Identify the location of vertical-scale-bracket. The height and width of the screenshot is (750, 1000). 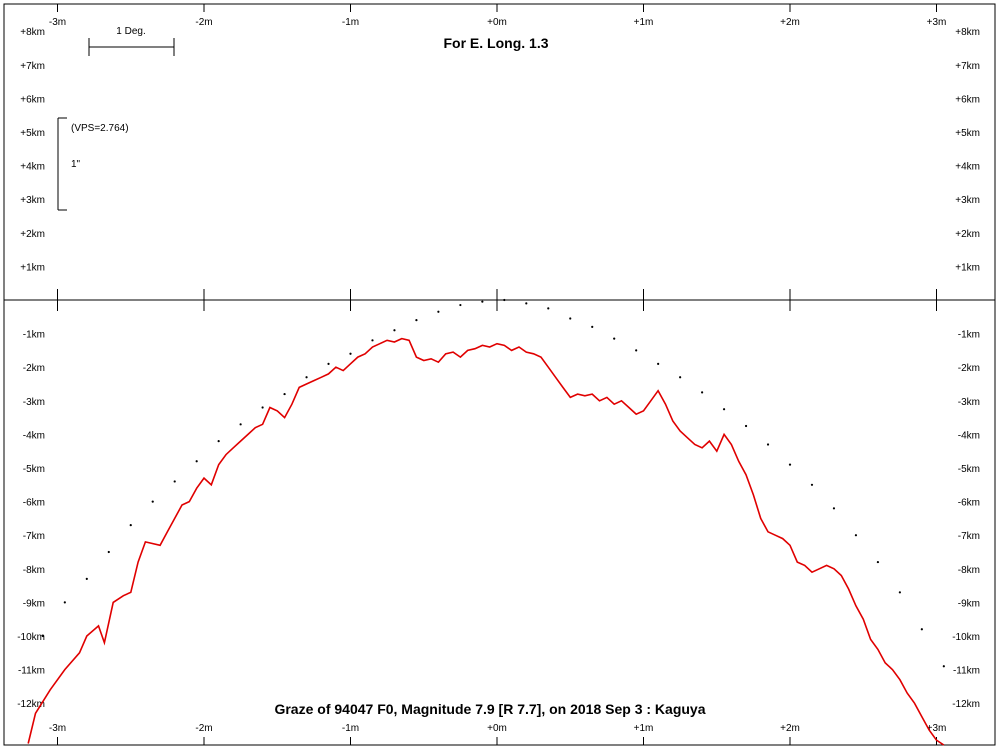
(62, 164).